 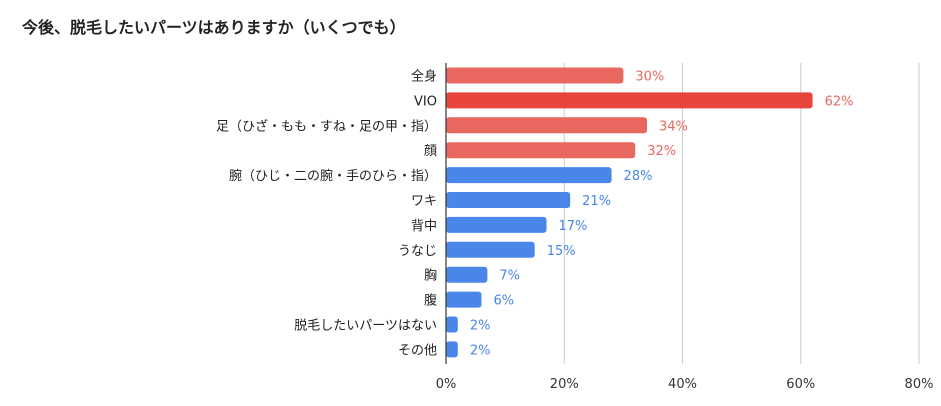 What do you see at coordinates (430, 151) in the screenshot?
I see `category-label: 顔` at bounding box center [430, 151].